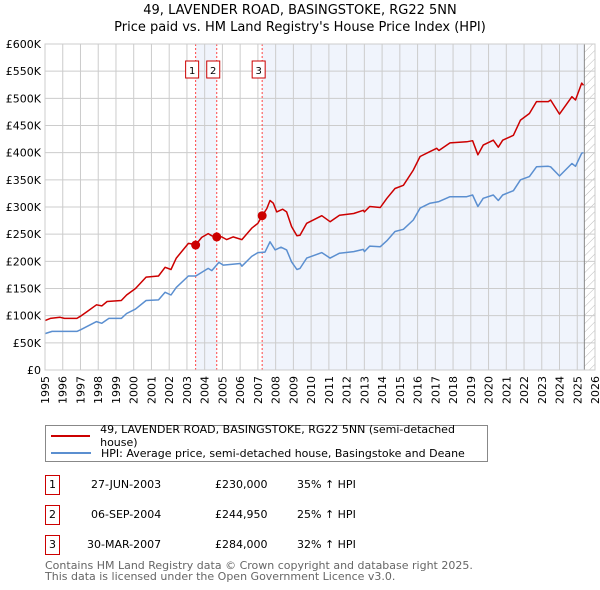 Image resolution: width=600 pixels, height=590 pixels. I want to click on sale-number: 1, so click(52, 485).